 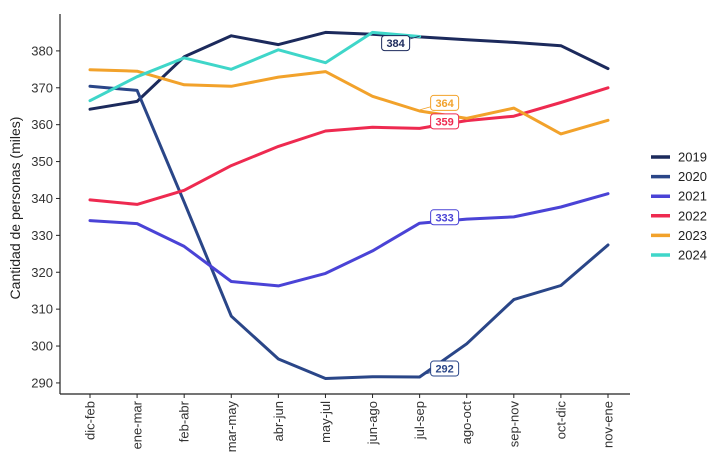 I want to click on data-label-value: 384, so click(x=395, y=44).